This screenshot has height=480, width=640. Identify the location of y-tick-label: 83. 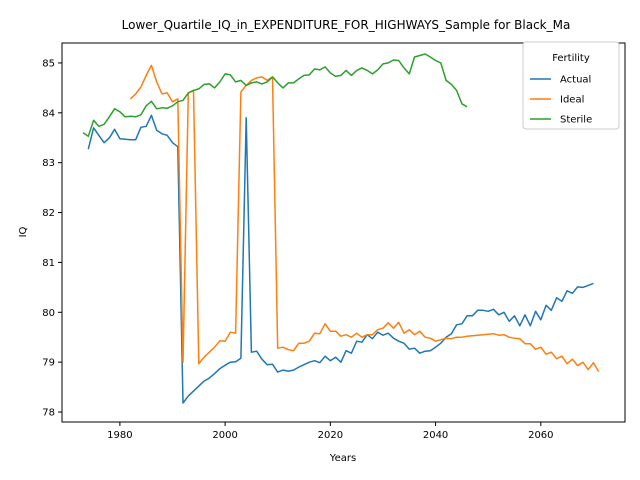
(48, 163).